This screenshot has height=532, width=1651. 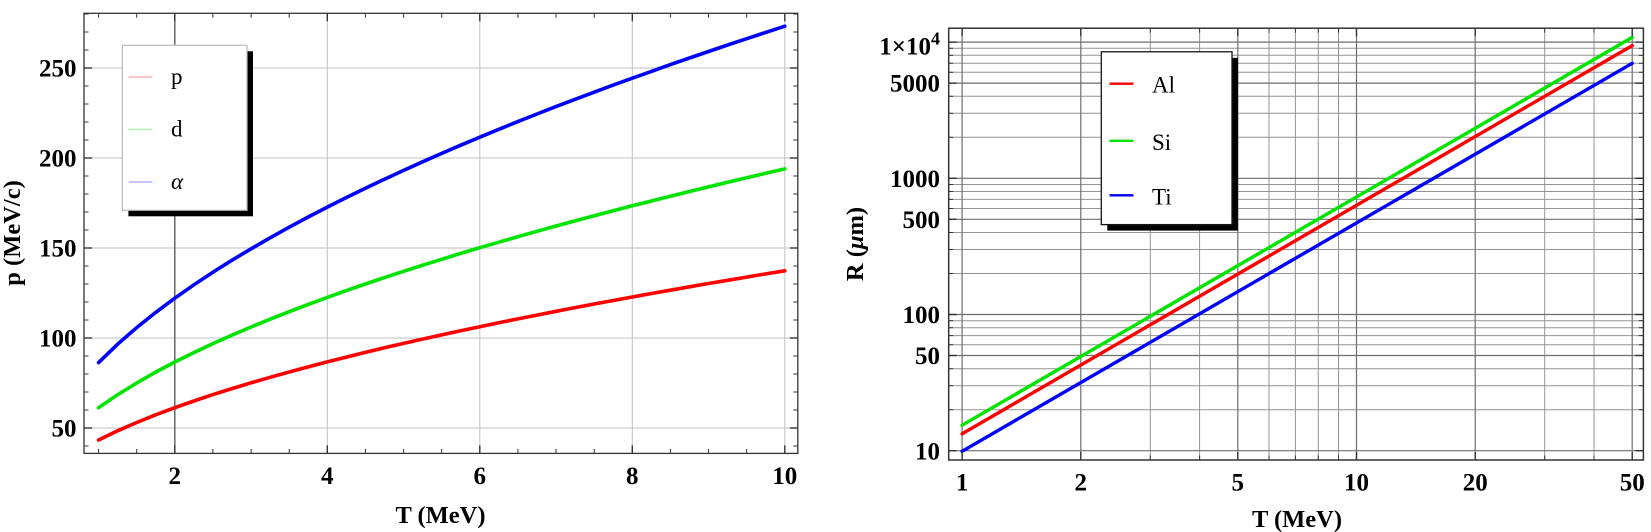 What do you see at coordinates (1163, 85) in the screenshot?
I see `svg-text: Al` at bounding box center [1163, 85].